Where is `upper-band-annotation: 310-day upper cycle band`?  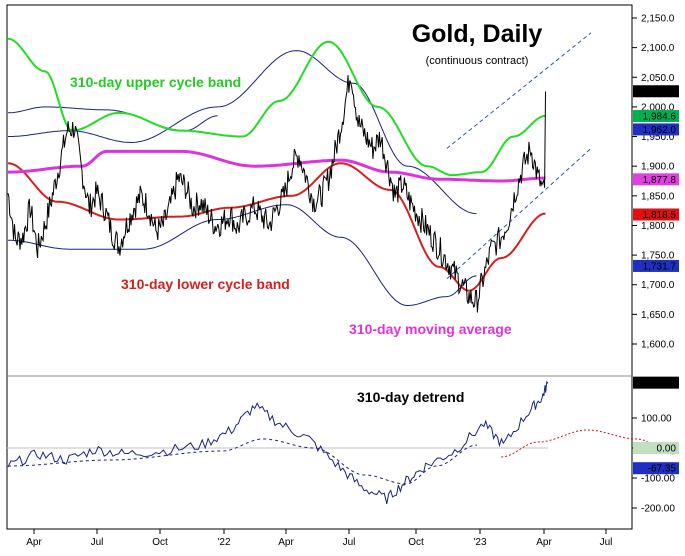
upper-band-annotation: 310-day upper cycle band is located at coordinates (155, 82).